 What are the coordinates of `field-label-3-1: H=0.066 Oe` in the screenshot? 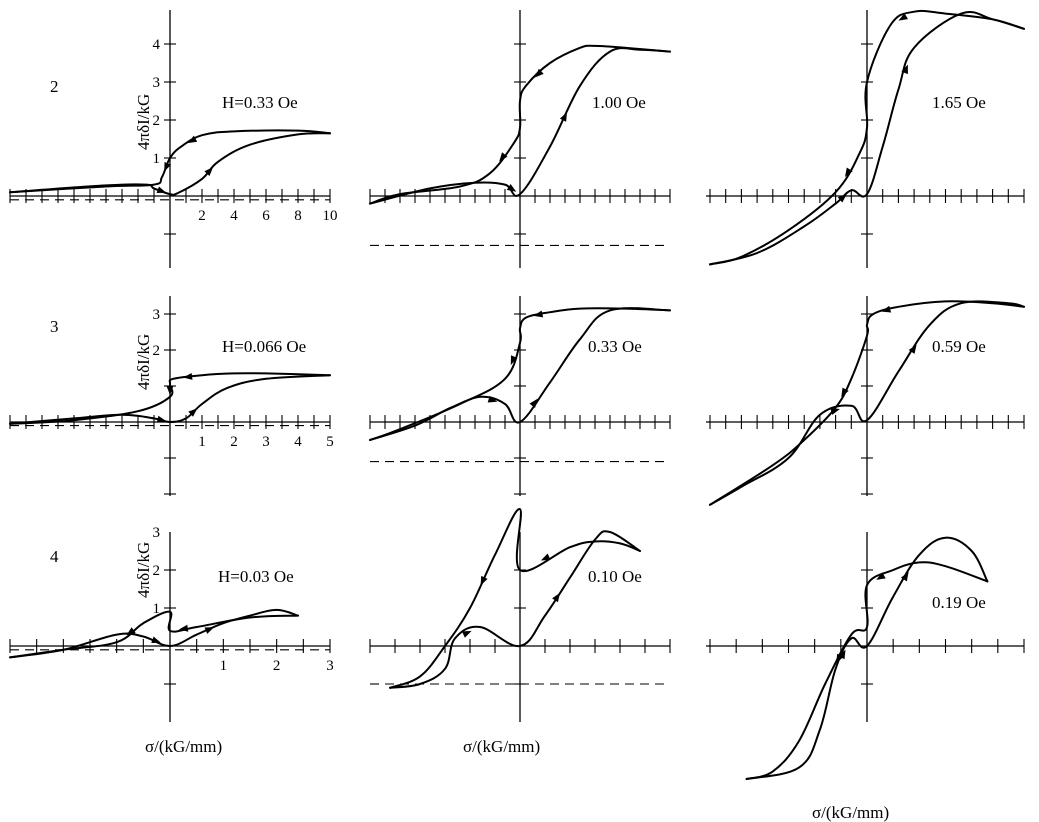 It's located at (264, 346).